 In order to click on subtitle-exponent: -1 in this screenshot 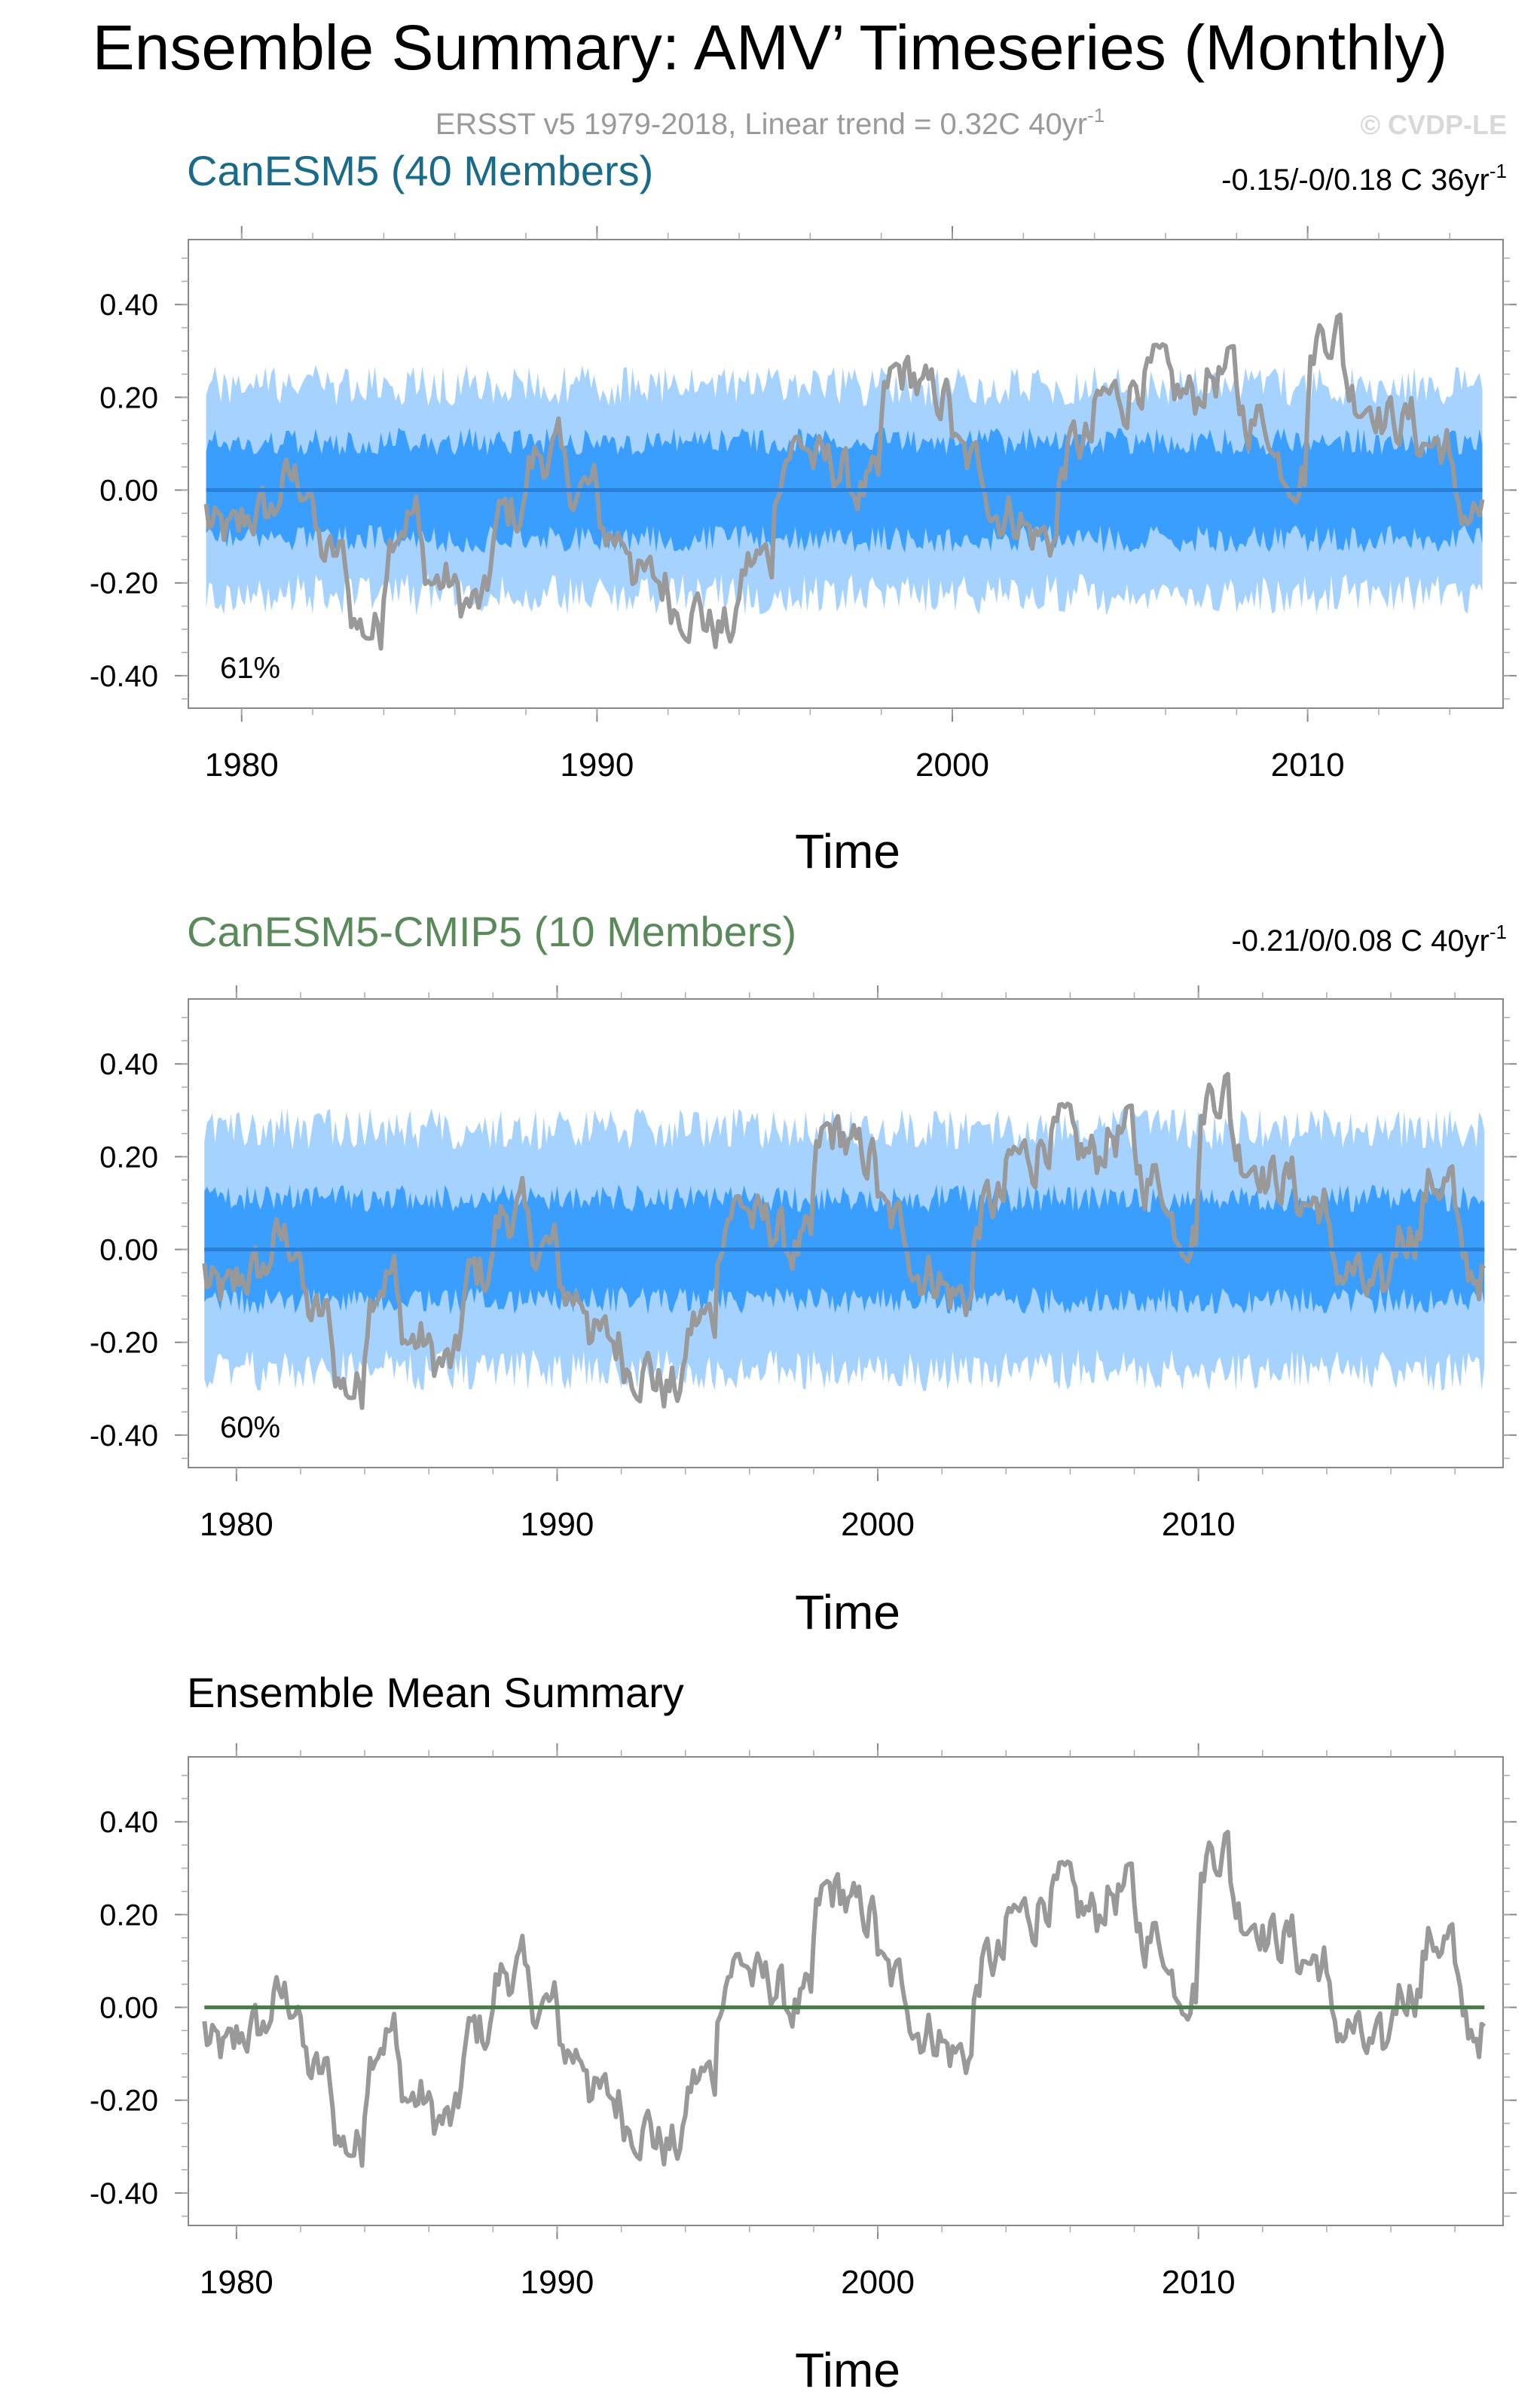, I will do `click(1096, 115)`.